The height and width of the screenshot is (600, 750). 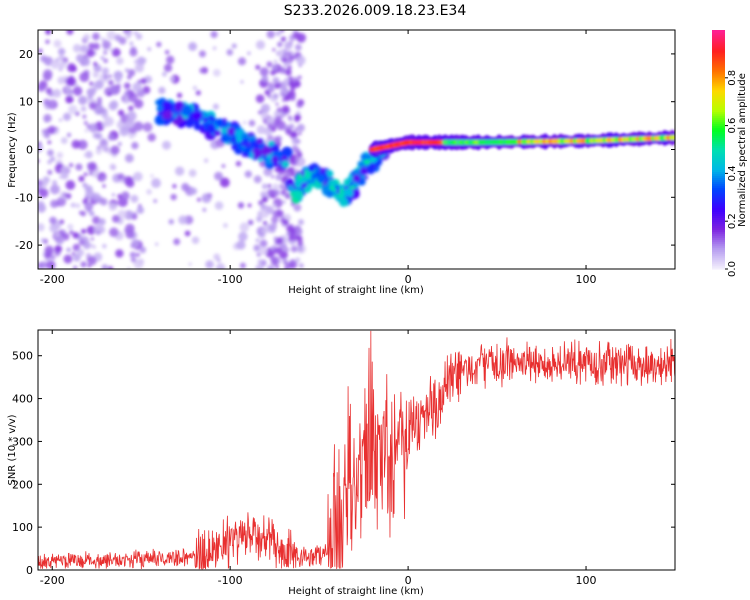 What do you see at coordinates (24, 197) in the screenshot?
I see `y-tick-label: -10` at bounding box center [24, 197].